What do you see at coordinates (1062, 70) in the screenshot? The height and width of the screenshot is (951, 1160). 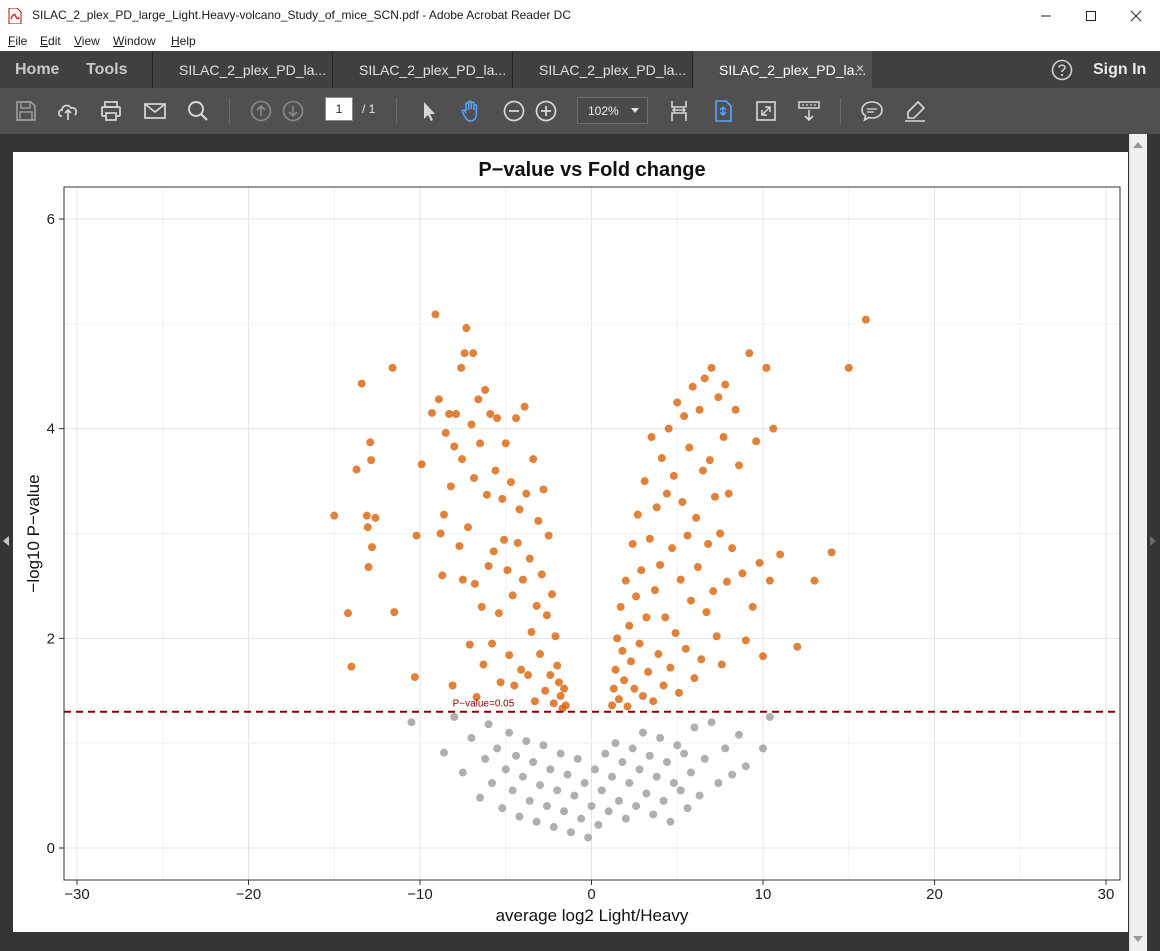 I see `help-icon` at bounding box center [1062, 70].